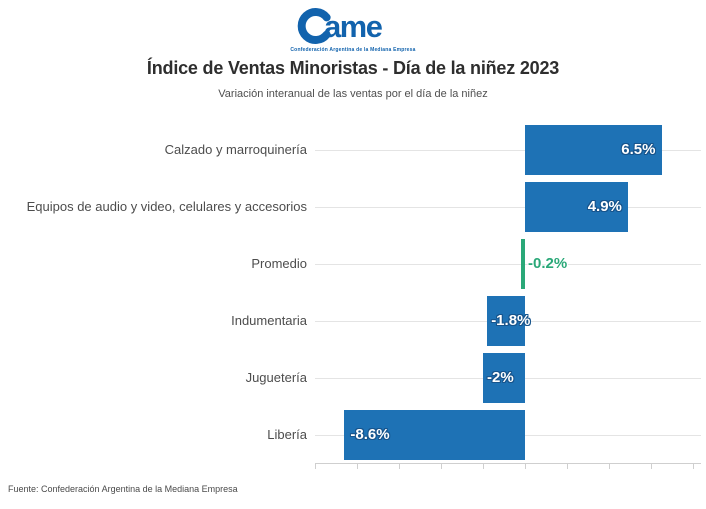 Image resolution: width=706 pixels, height=509 pixels. Describe the element at coordinates (314, 26) in the screenshot. I see `logo-c-ring` at that location.